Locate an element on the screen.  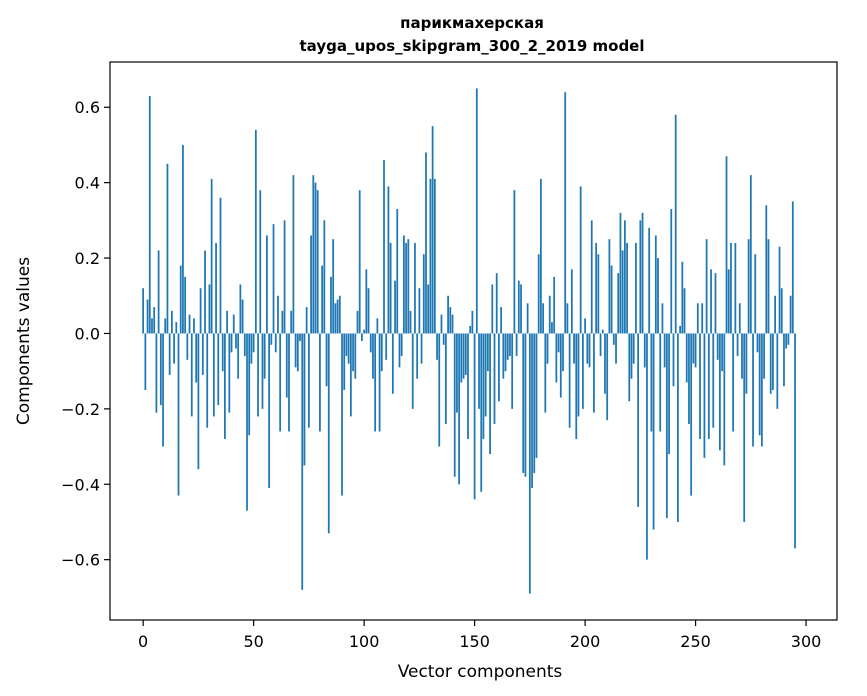
chart-title-line1: парикмахерская is located at coordinates (472, 23).